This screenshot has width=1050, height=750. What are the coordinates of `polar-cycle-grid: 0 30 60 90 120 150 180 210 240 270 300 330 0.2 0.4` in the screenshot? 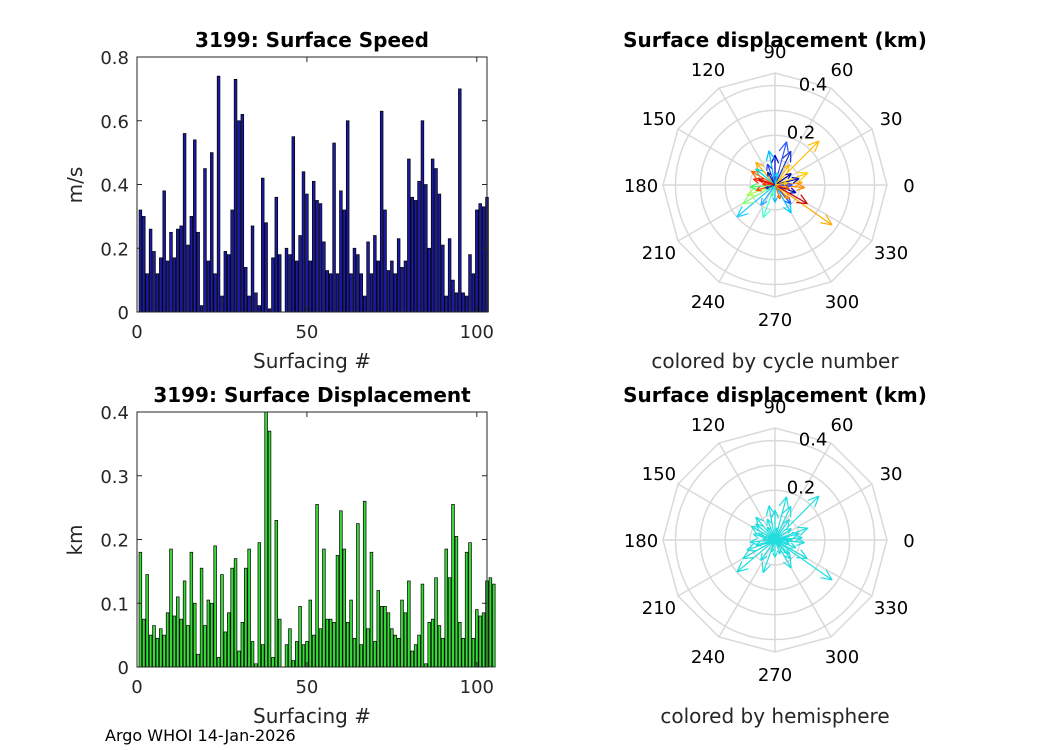 It's located at (769, 186).